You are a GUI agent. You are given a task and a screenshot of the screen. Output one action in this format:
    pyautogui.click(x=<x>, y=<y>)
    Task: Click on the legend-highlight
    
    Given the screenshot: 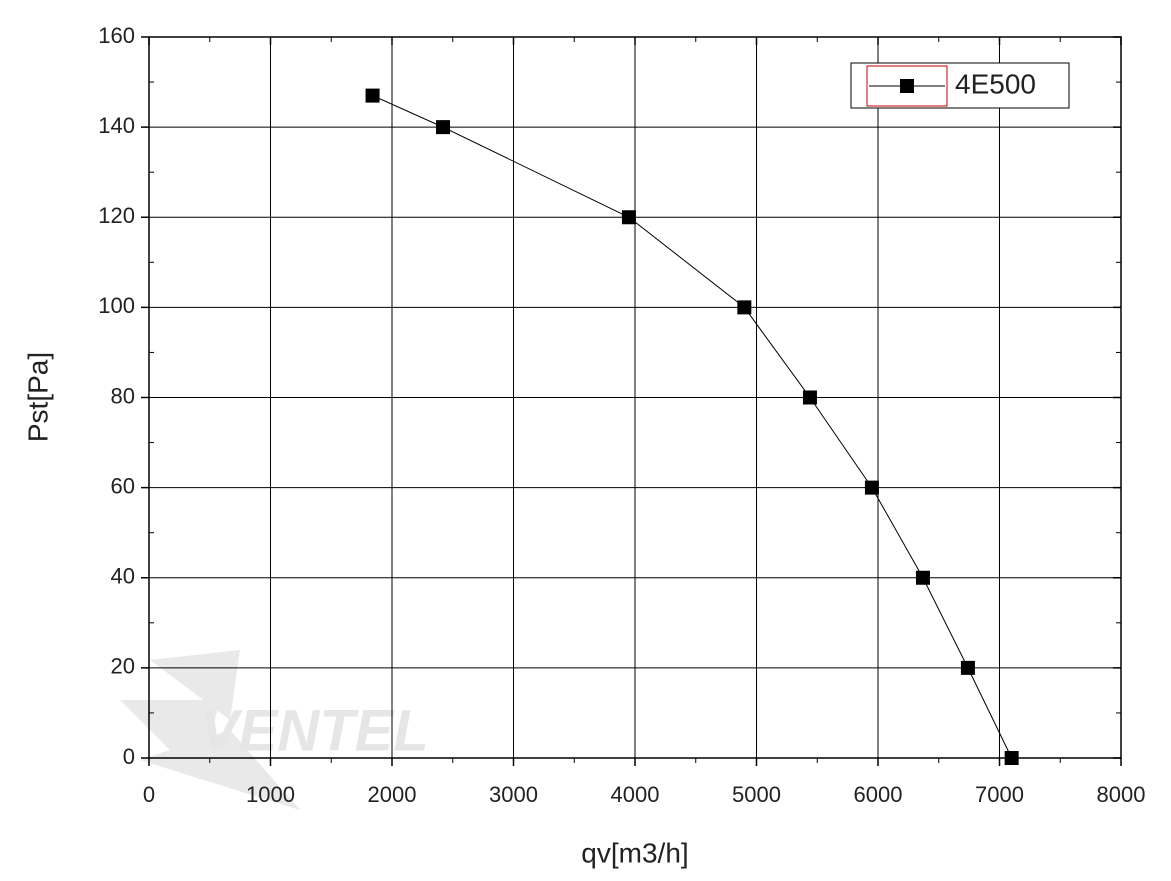 What is the action you would take?
    pyautogui.click(x=907, y=86)
    